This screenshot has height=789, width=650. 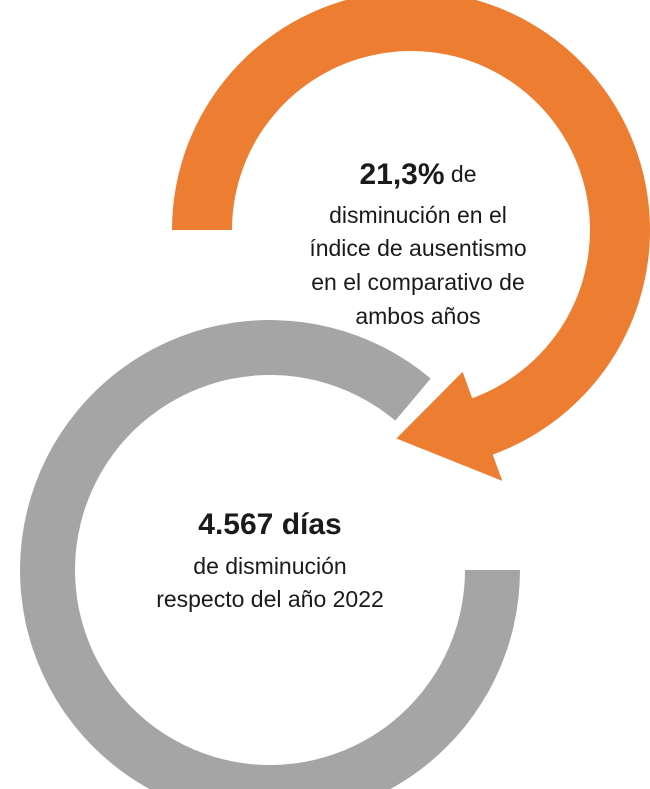 I want to click on top-heading: 21,3% de, so click(x=417, y=174).